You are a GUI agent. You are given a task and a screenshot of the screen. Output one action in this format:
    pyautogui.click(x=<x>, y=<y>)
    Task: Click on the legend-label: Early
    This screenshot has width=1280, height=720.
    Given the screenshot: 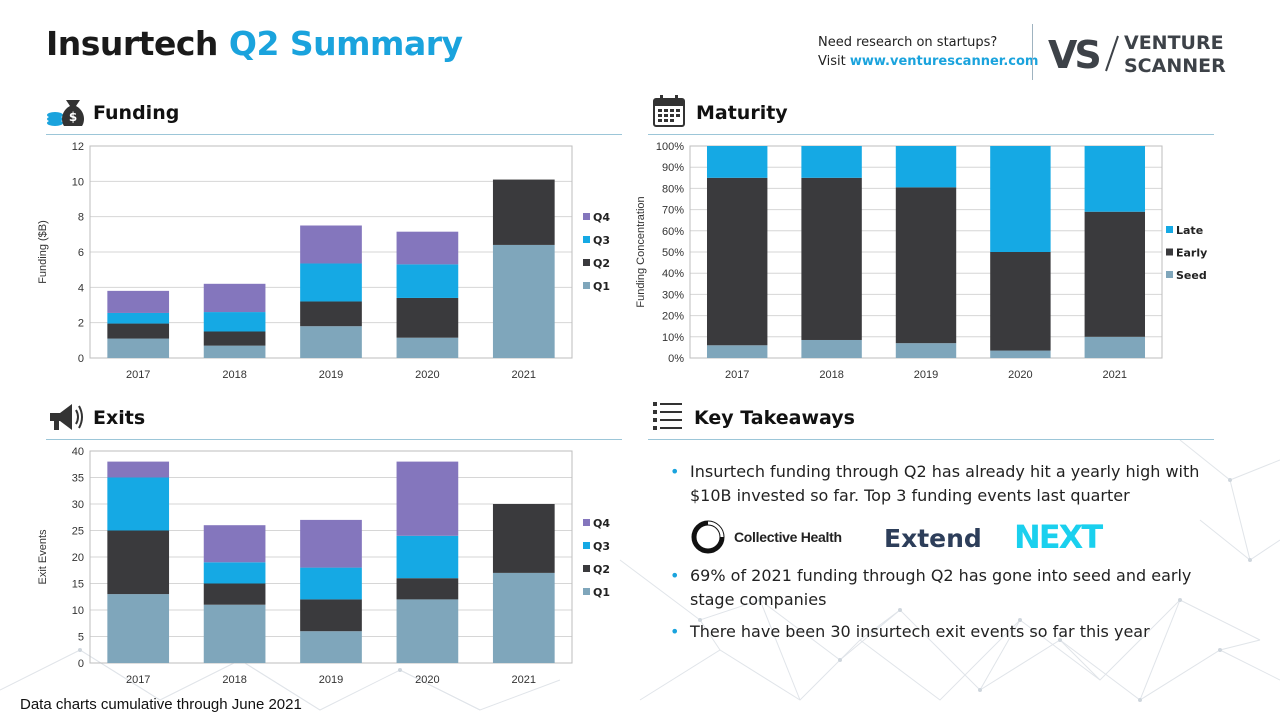 What is the action you would take?
    pyautogui.click(x=1191, y=253)
    